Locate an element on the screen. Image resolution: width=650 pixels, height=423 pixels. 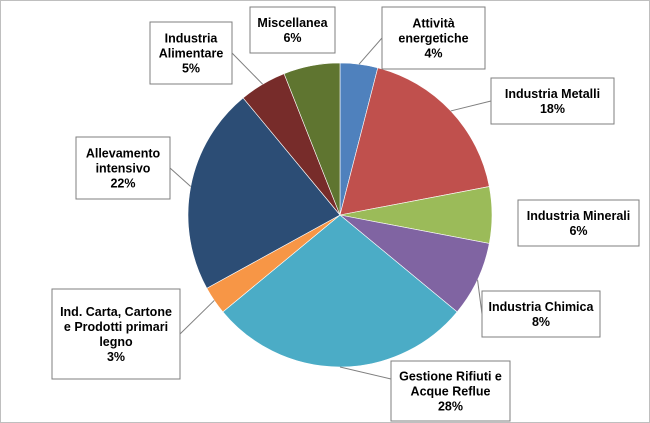
data-label-name: Allevamento is located at coordinates (123, 154).